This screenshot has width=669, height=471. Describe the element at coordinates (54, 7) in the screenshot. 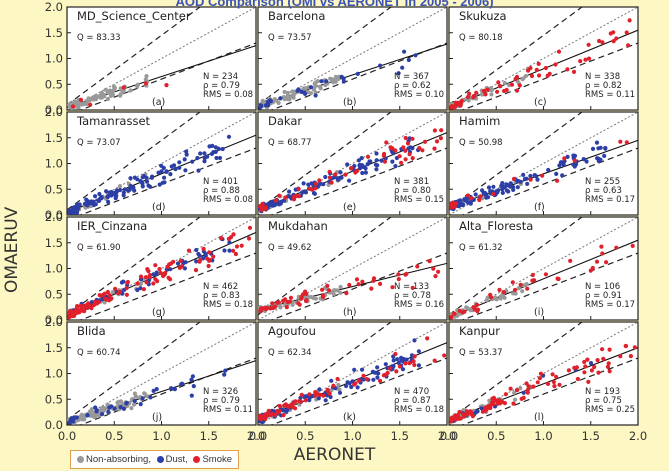

I see `y-tick-label: 2.0` at that location.